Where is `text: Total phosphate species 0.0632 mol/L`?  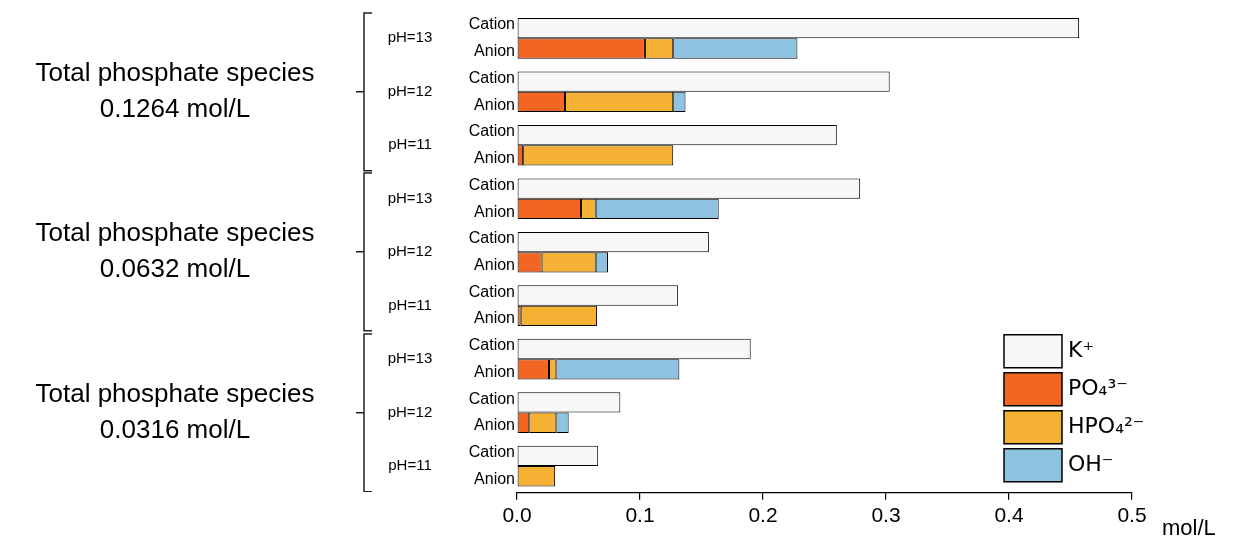 text: Total phosphate species 0.0632 mol/L is located at coordinates (175, 250).